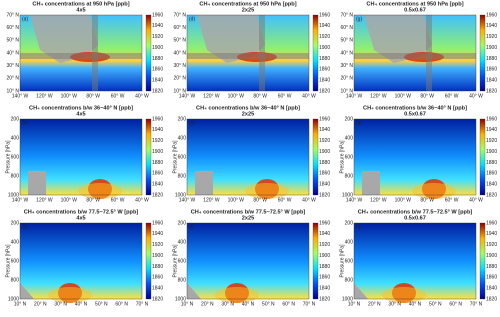 The width and height of the screenshot is (500, 317). What do you see at coordinates (191, 227) in the screenshot?
I see `panel-label: (f)` at bounding box center [191, 227].